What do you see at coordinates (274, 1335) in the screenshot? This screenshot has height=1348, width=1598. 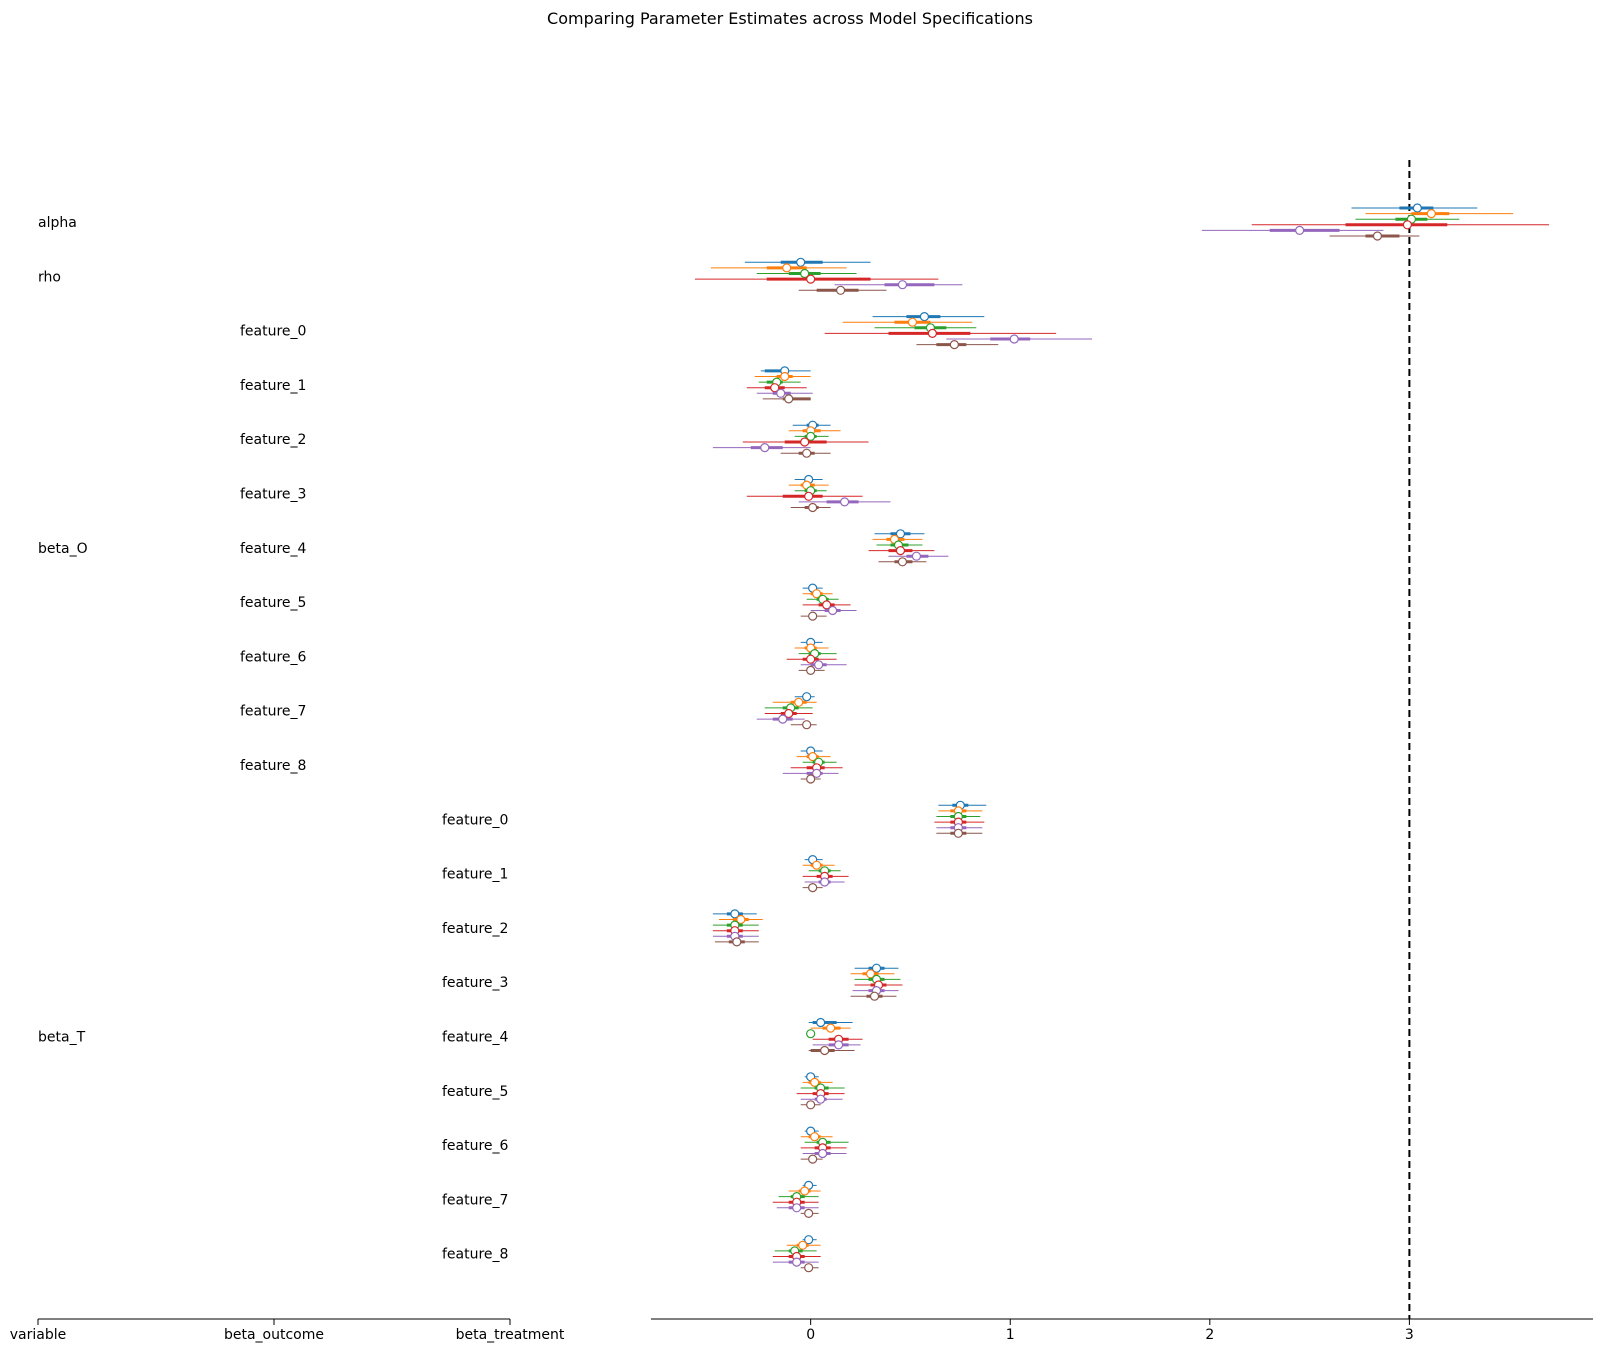 I see `level-axis-label-beta-outcome: beta_outcome` at bounding box center [274, 1335].